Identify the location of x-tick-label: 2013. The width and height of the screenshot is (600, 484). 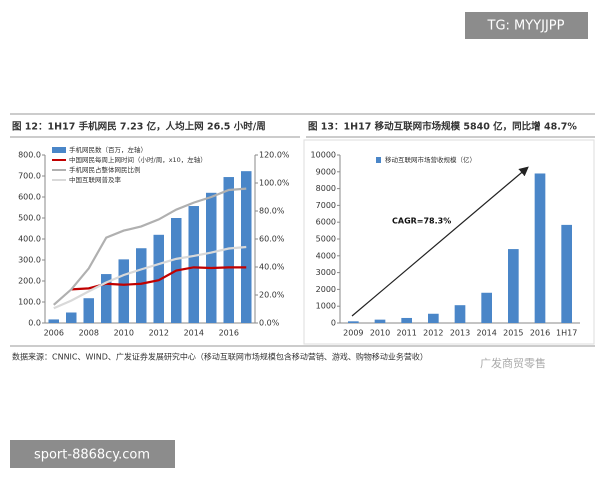
(460, 333).